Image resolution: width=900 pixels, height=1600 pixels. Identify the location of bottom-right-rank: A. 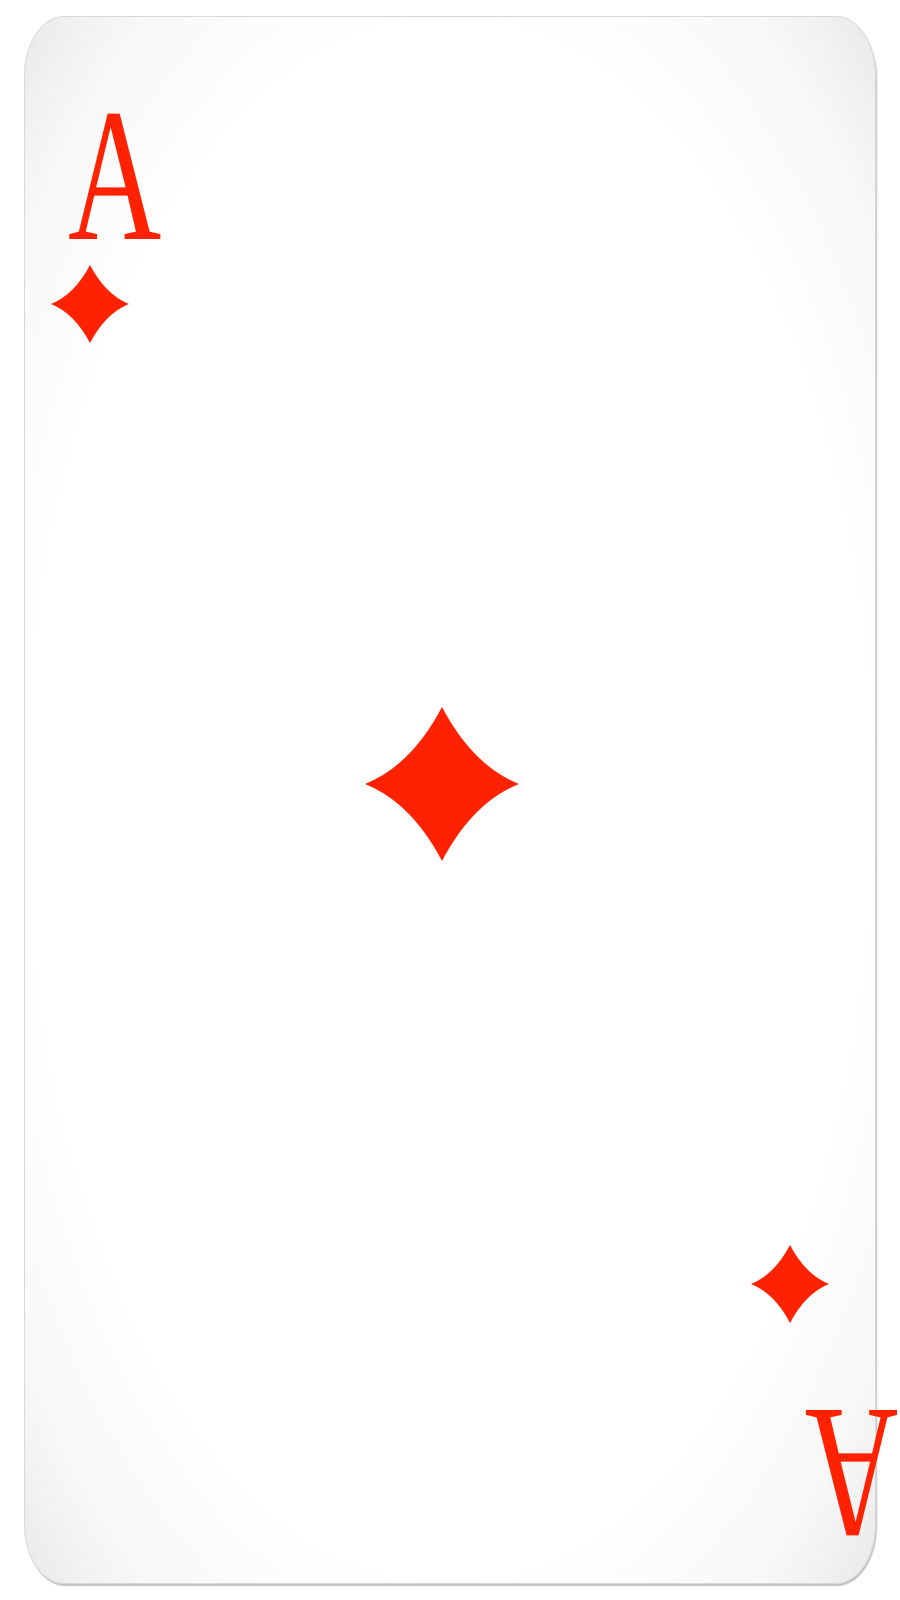
(851, 1473).